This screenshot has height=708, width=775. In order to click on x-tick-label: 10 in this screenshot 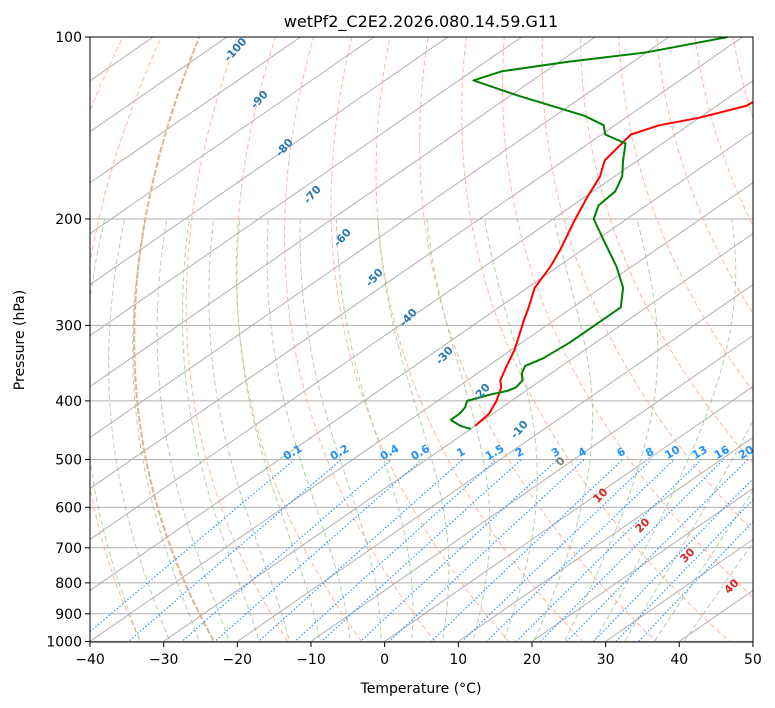, I will do `click(458, 660)`.